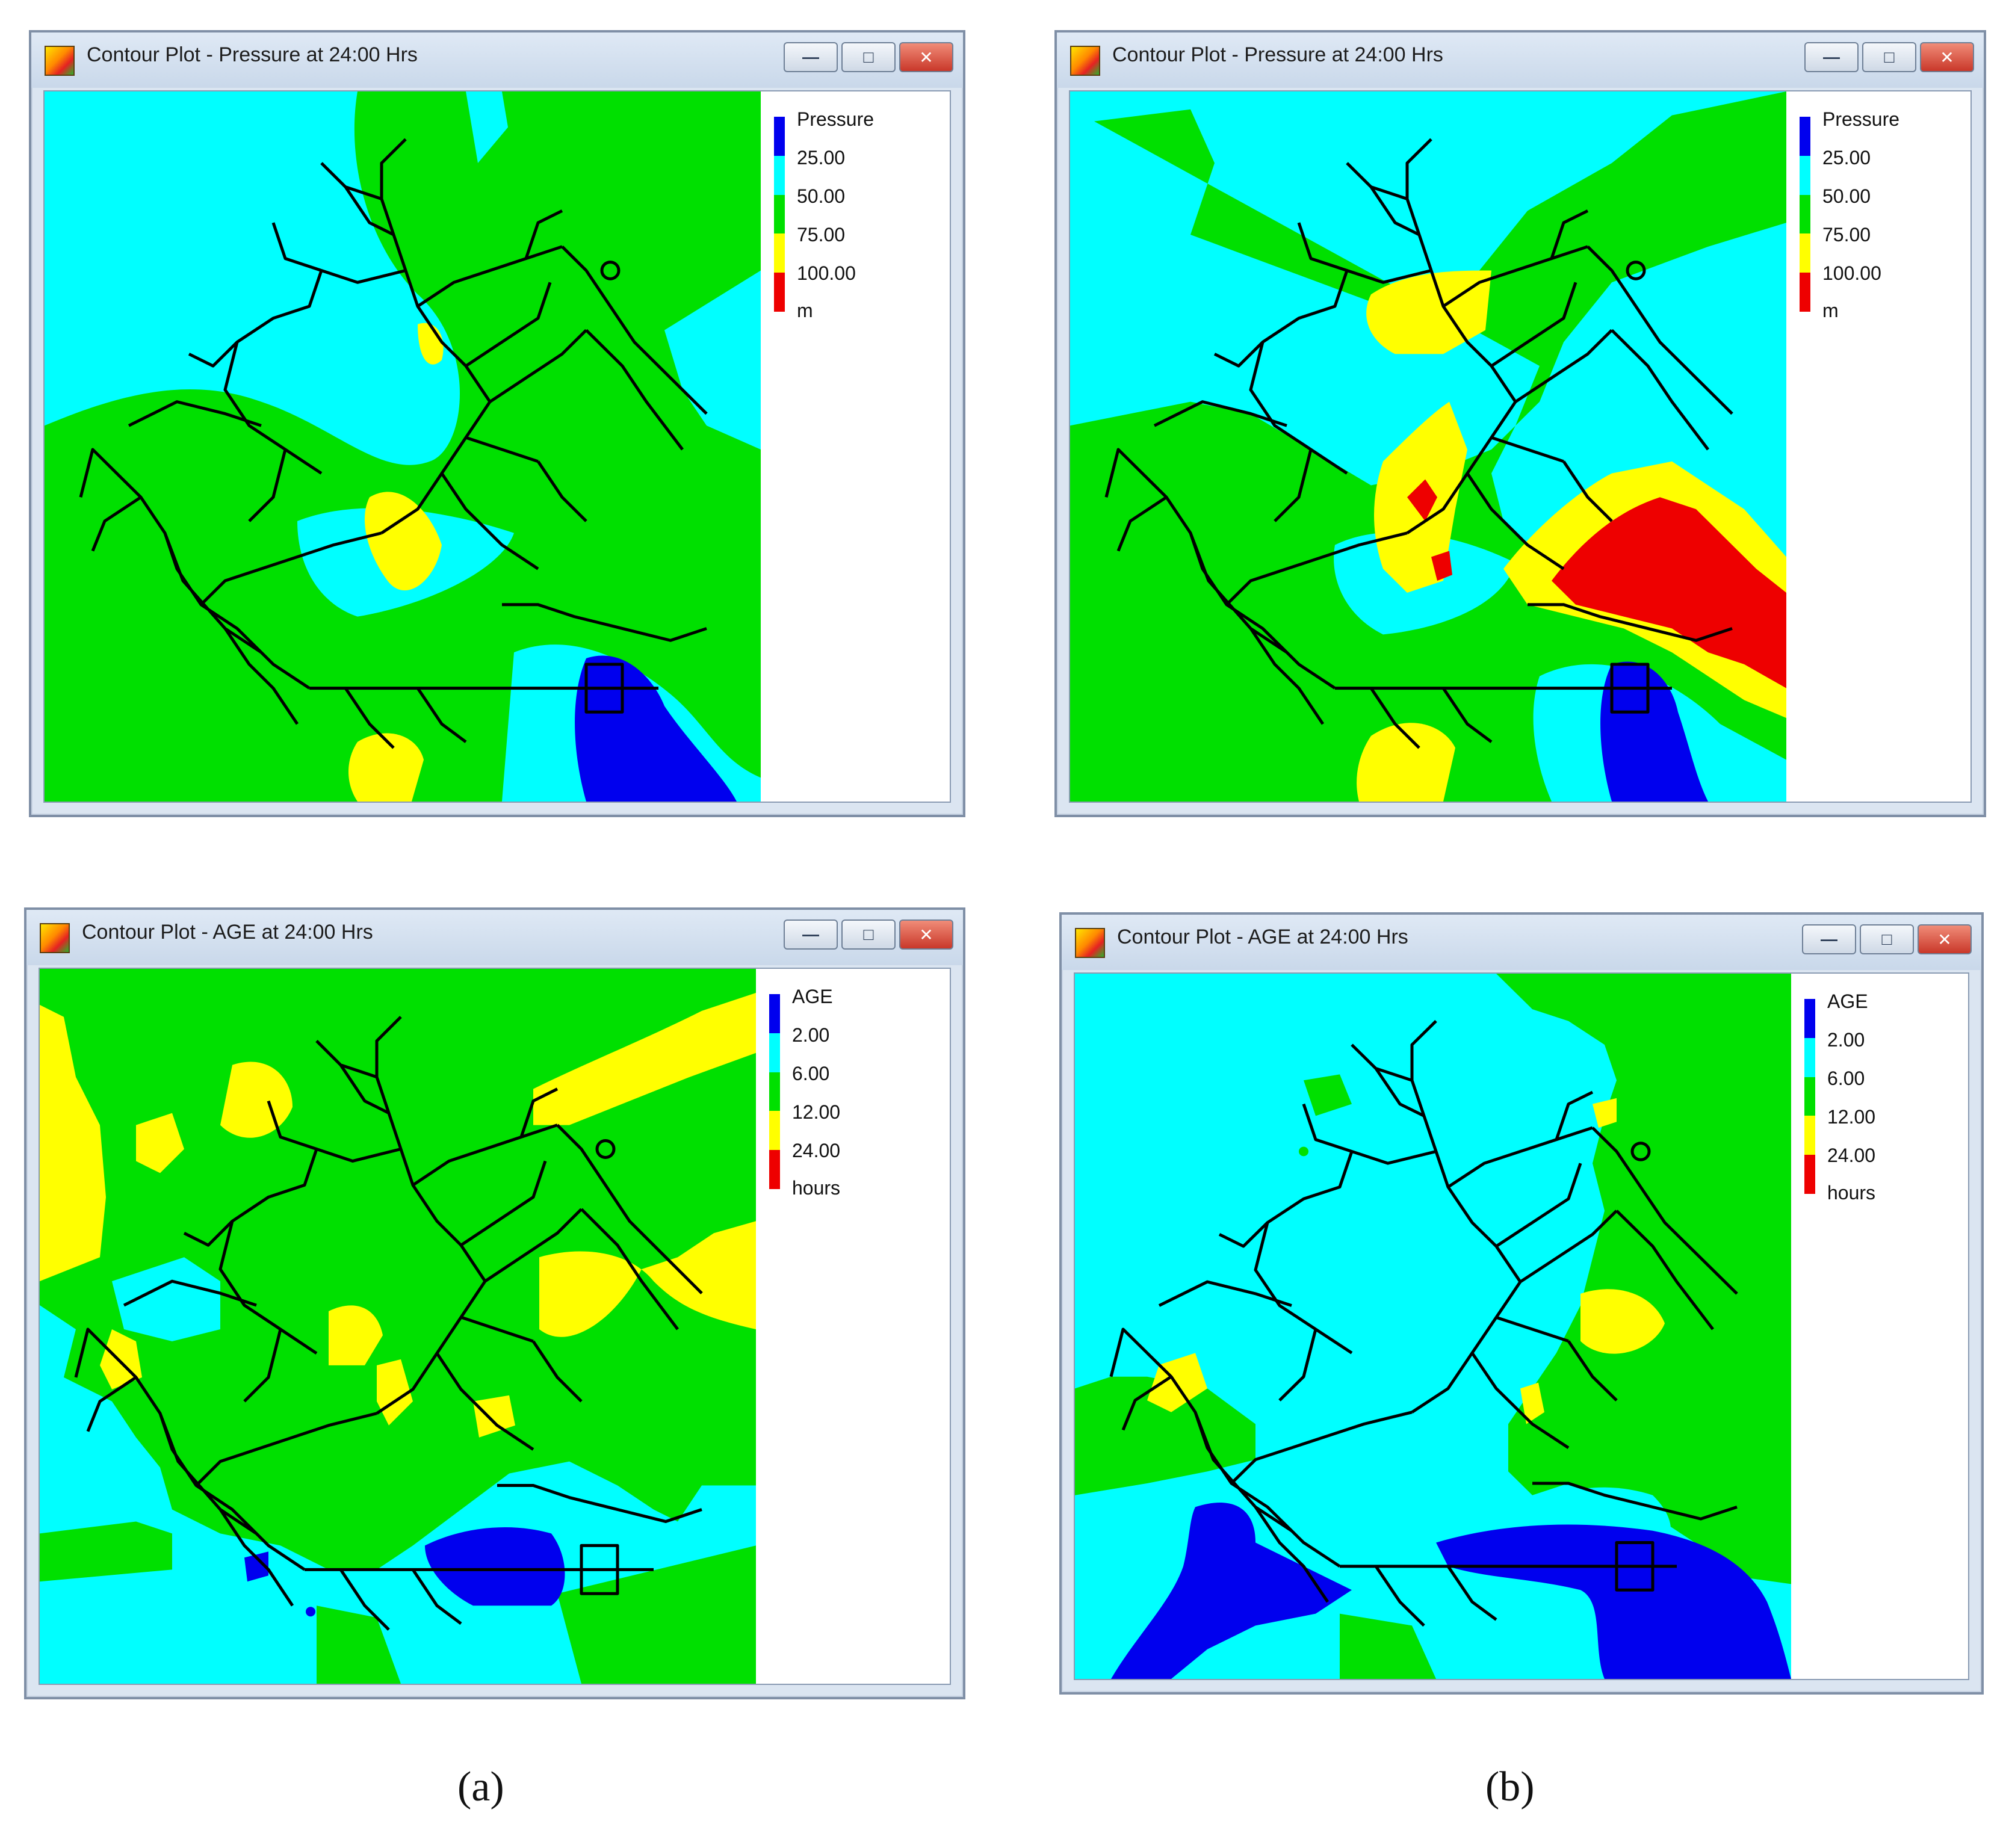 This screenshot has width=2006, height=1848. I want to click on legend-title: AGE, so click(812, 996).